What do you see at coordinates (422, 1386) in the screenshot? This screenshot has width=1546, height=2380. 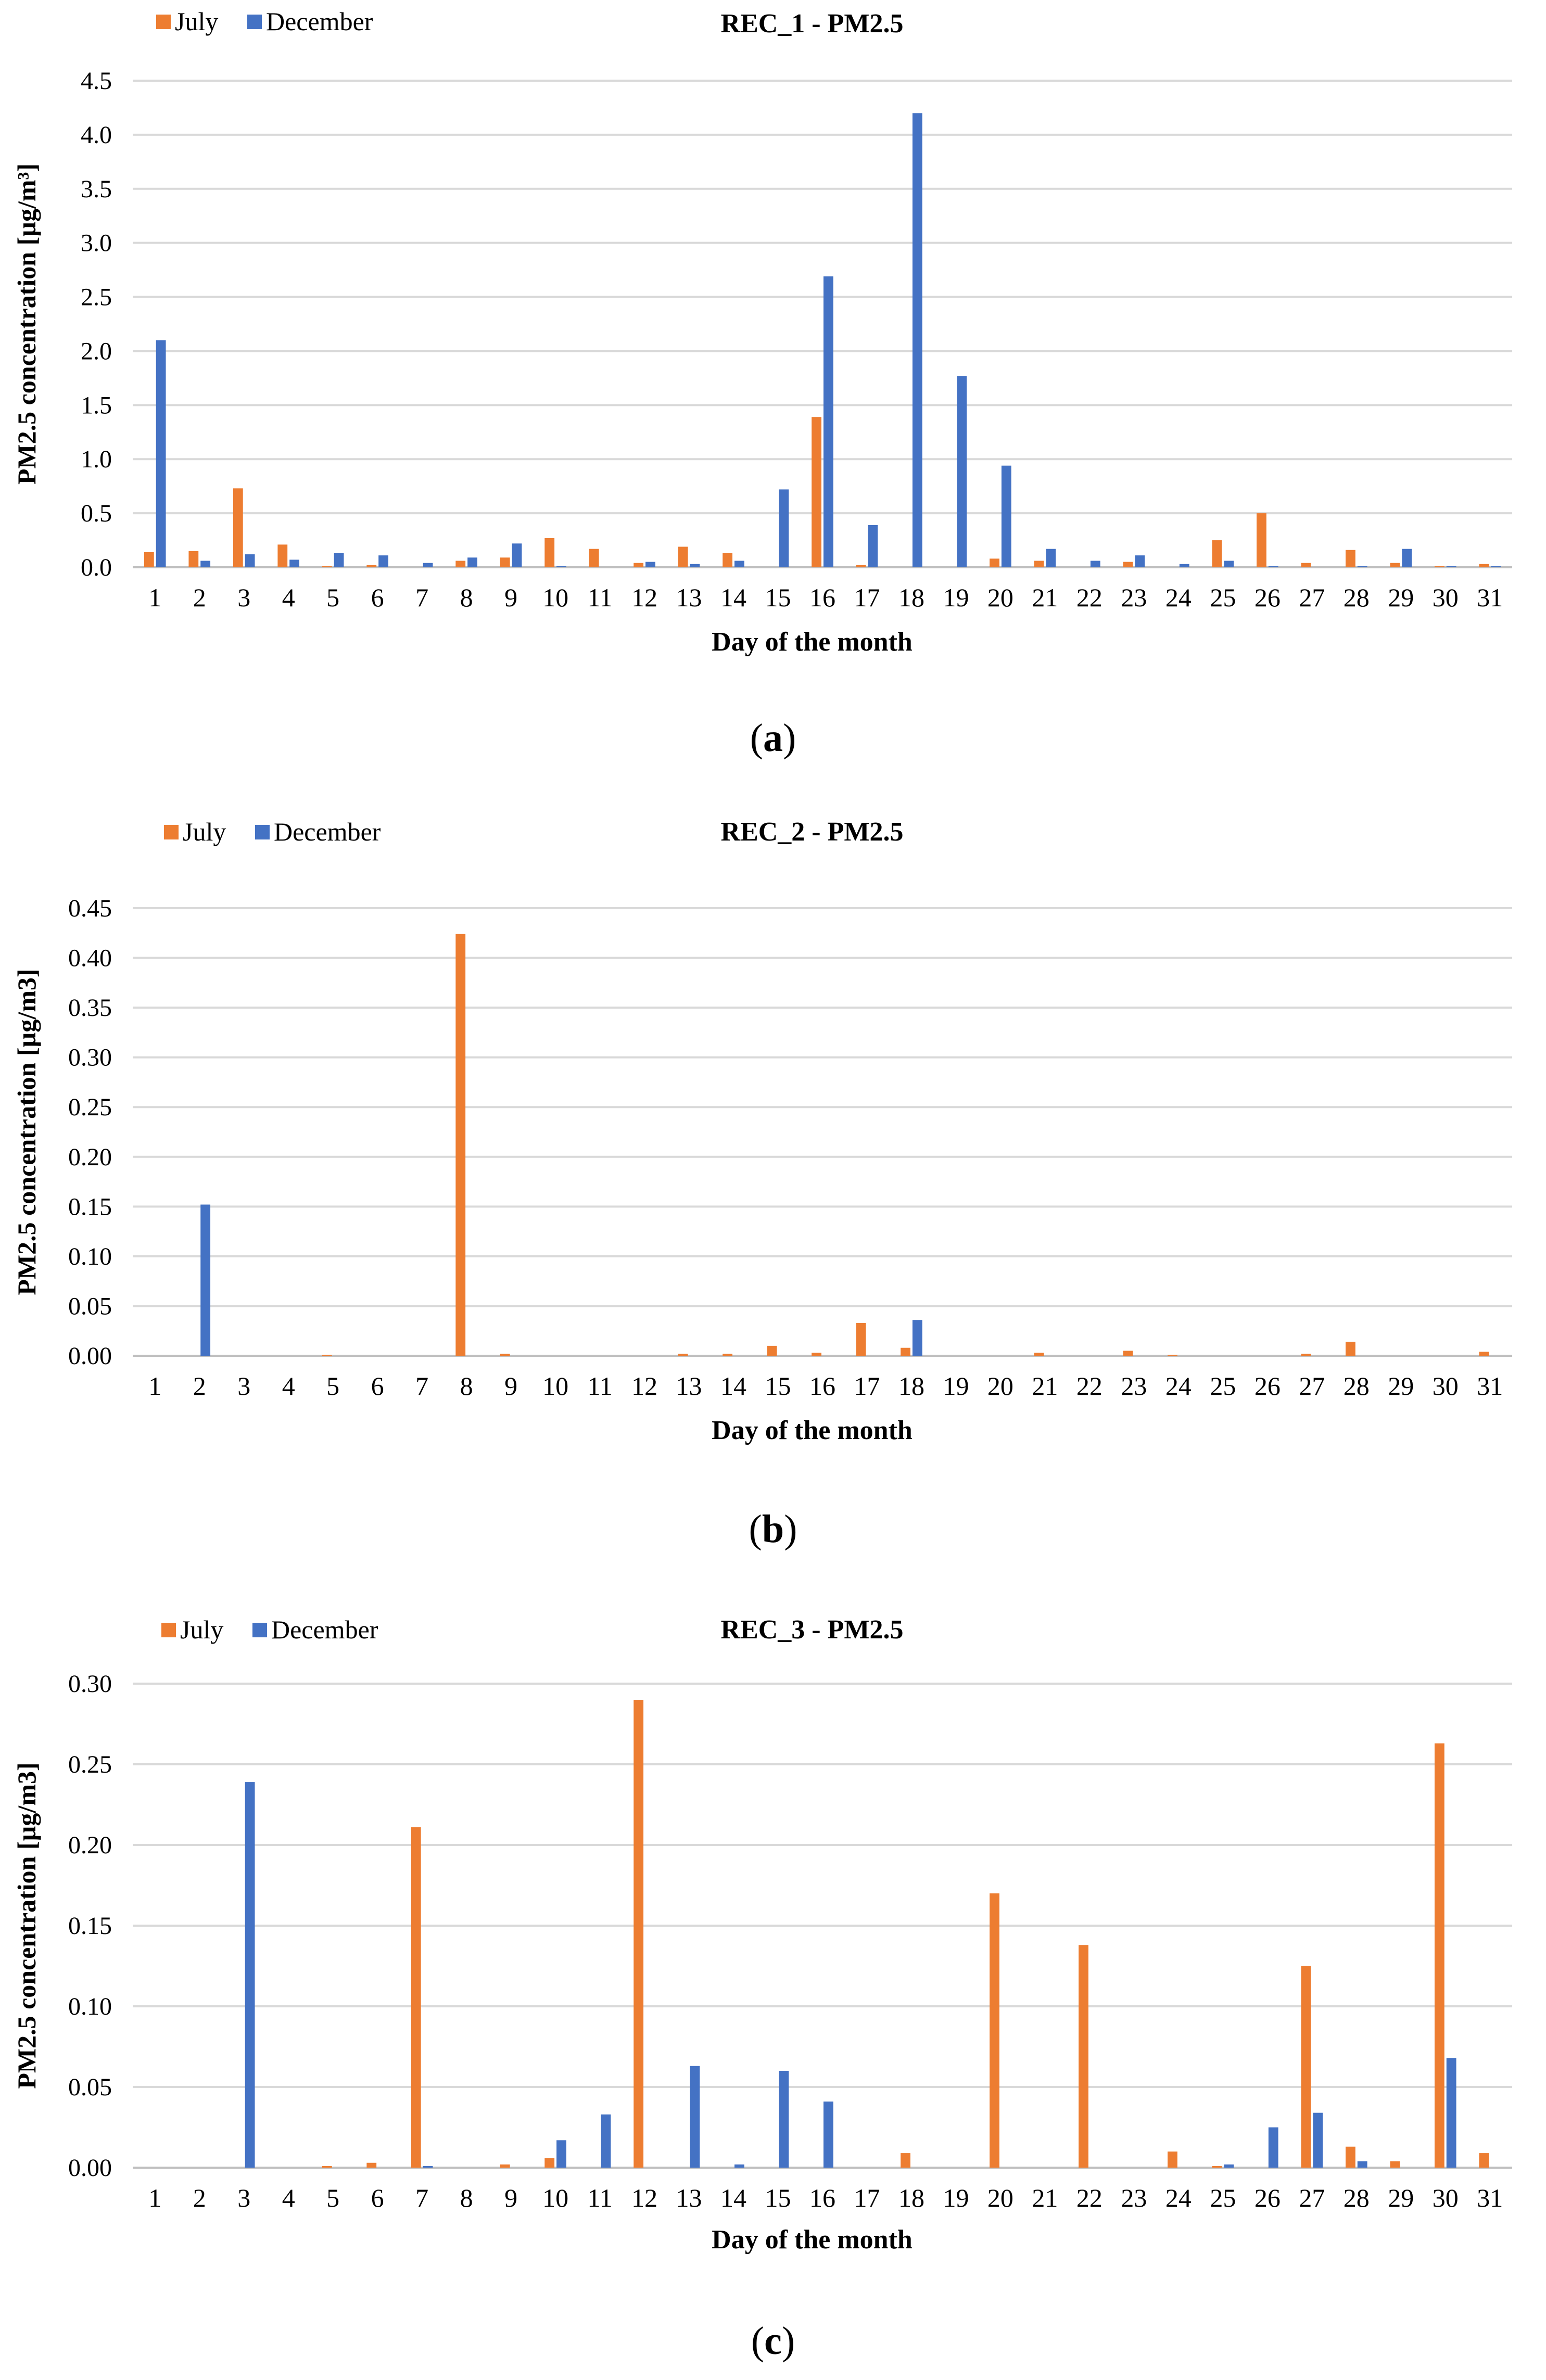 I see `x-tick-label: 7` at bounding box center [422, 1386].